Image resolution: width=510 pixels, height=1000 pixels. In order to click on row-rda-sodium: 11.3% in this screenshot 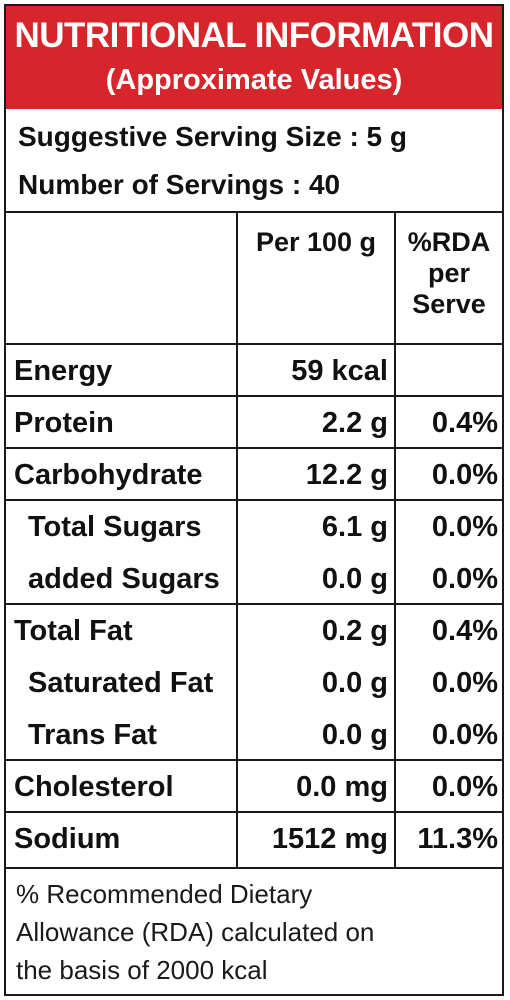, I will do `click(457, 839)`.